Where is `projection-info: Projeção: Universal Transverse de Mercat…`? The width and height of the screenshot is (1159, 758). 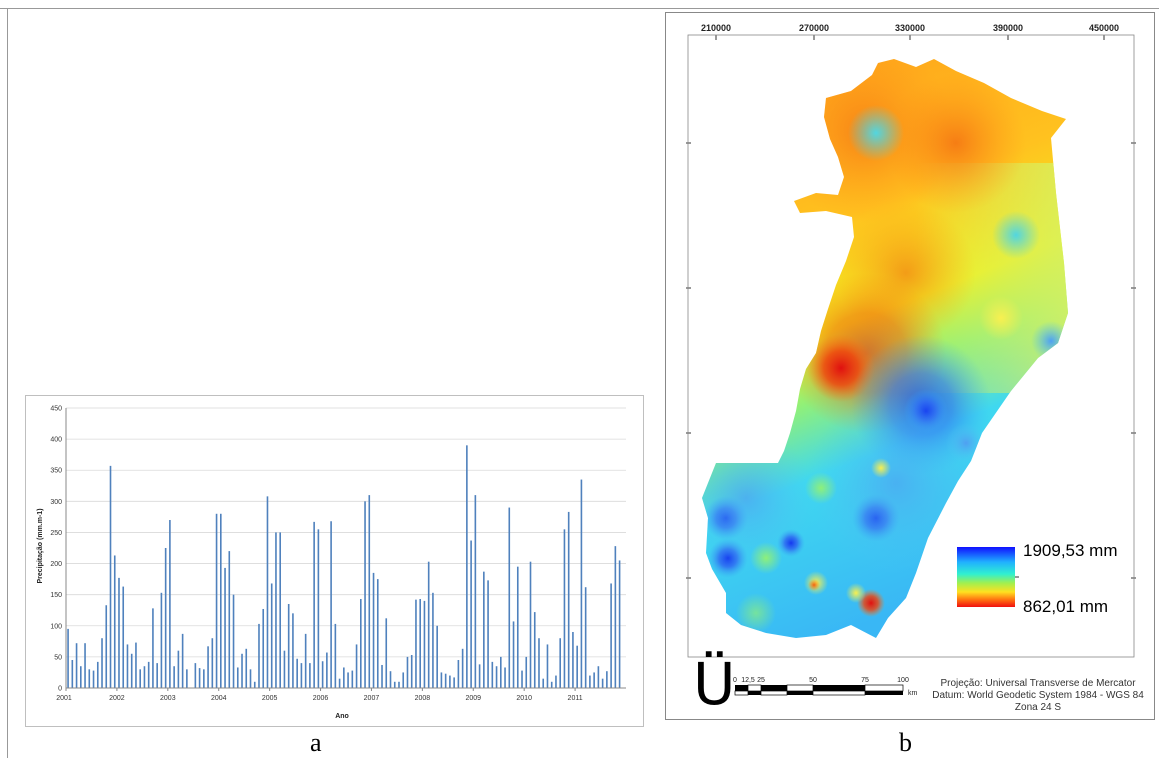
projection-info: Projeção: Universal Transverse de Mercat… is located at coordinates (1038, 696).